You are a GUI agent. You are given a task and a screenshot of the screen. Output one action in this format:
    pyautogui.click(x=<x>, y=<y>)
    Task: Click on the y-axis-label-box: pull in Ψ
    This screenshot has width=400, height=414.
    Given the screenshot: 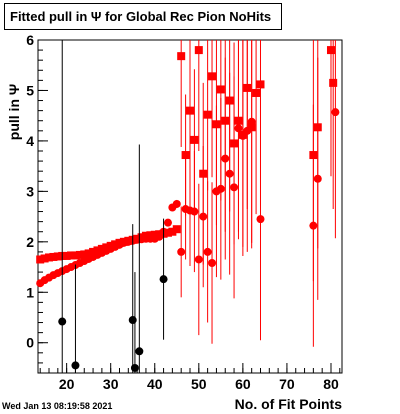 What is the action you would take?
    pyautogui.click(x=14, y=112)
    